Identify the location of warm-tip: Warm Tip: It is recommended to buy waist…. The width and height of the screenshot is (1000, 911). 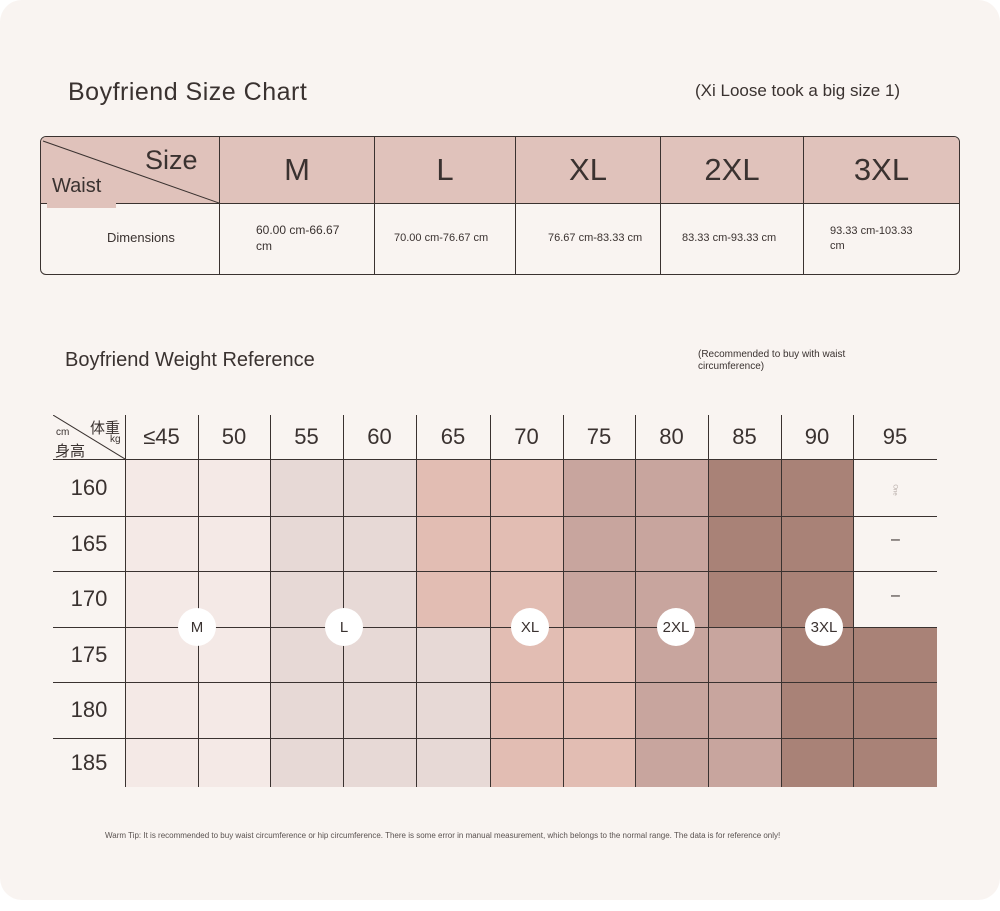
(443, 835).